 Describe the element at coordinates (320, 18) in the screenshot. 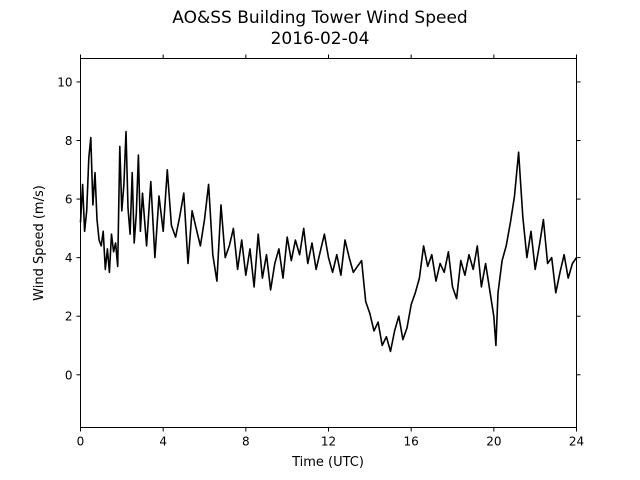

I see `chart-title: AO&SS Building Tower Wind Speed` at that location.